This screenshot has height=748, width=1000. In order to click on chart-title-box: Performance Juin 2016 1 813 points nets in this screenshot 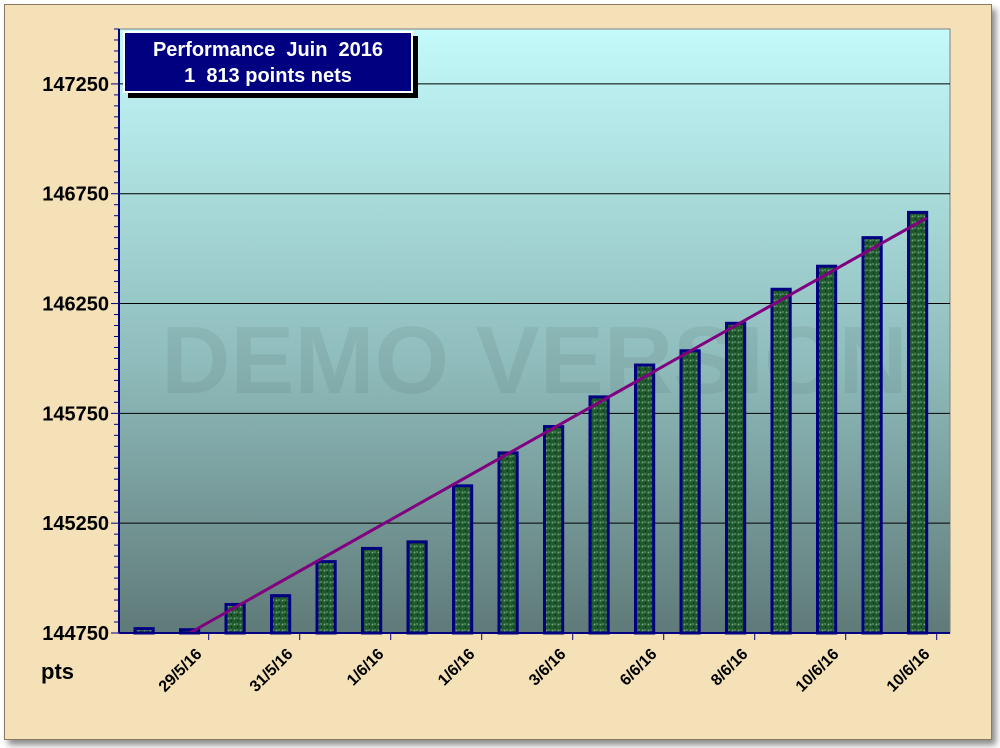, I will do `click(268, 62)`.